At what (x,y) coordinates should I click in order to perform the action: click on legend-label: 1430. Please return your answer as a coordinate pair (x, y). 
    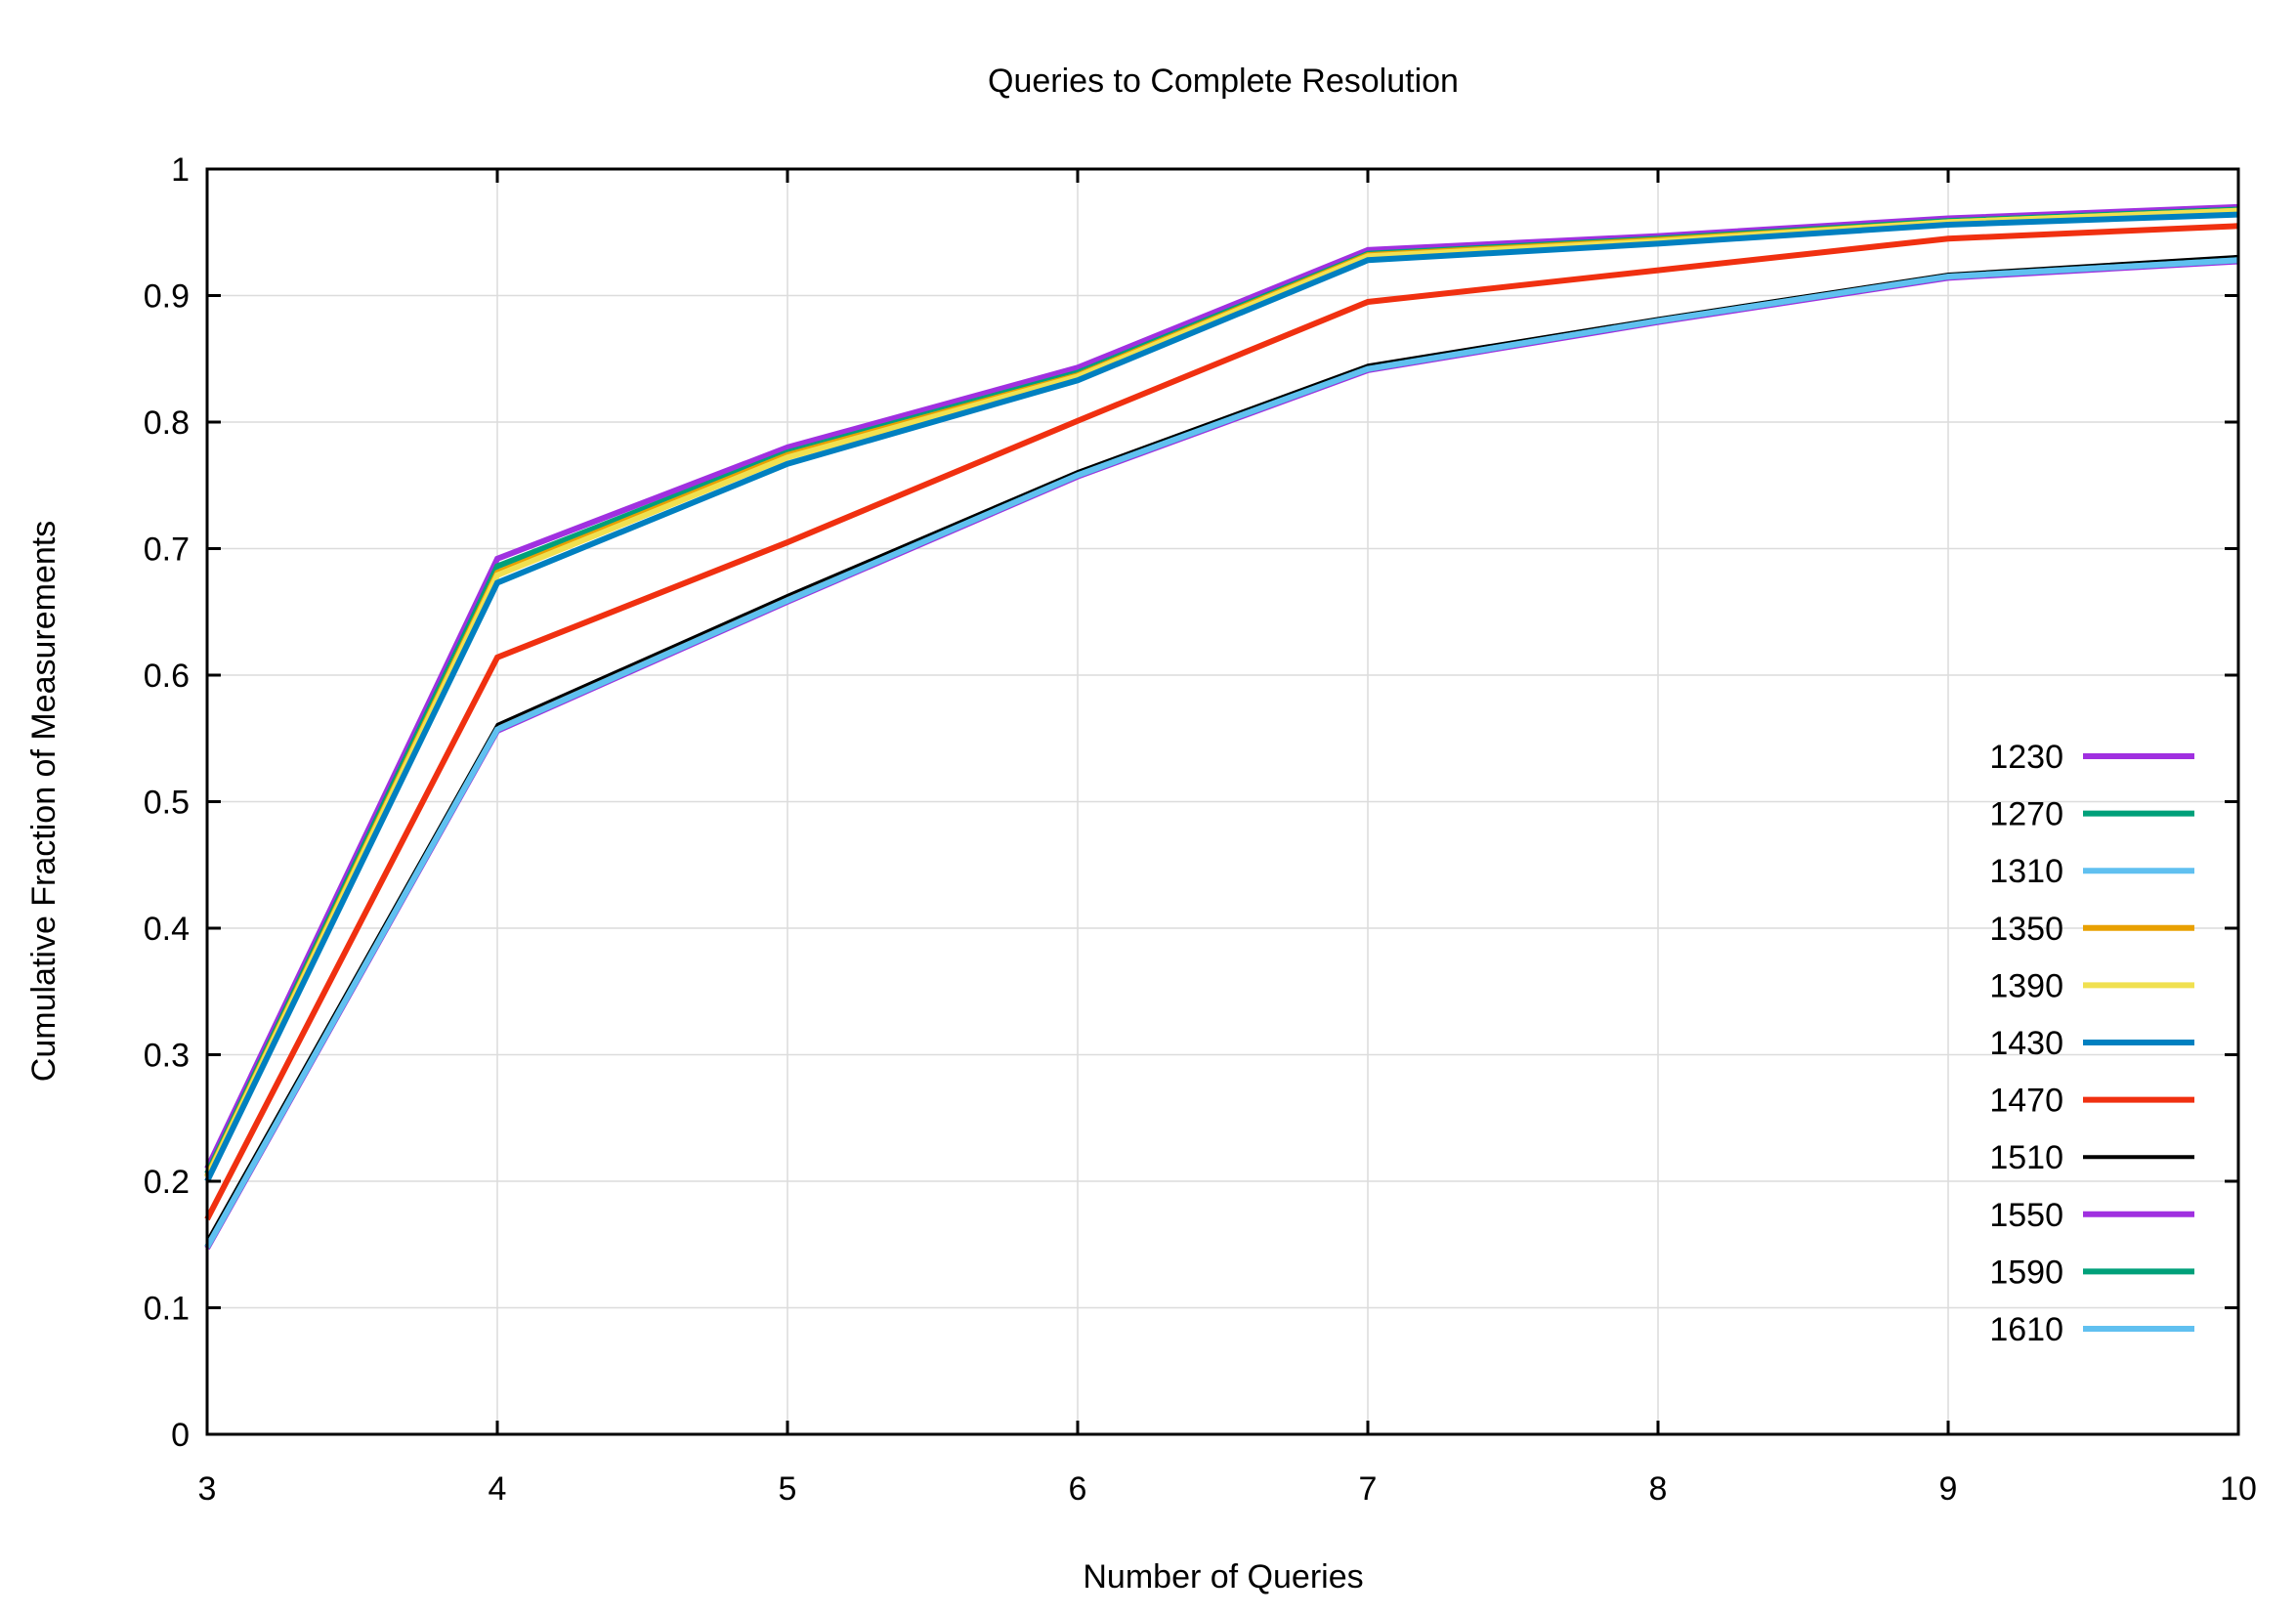
    Looking at the image, I should click on (2026, 1043).